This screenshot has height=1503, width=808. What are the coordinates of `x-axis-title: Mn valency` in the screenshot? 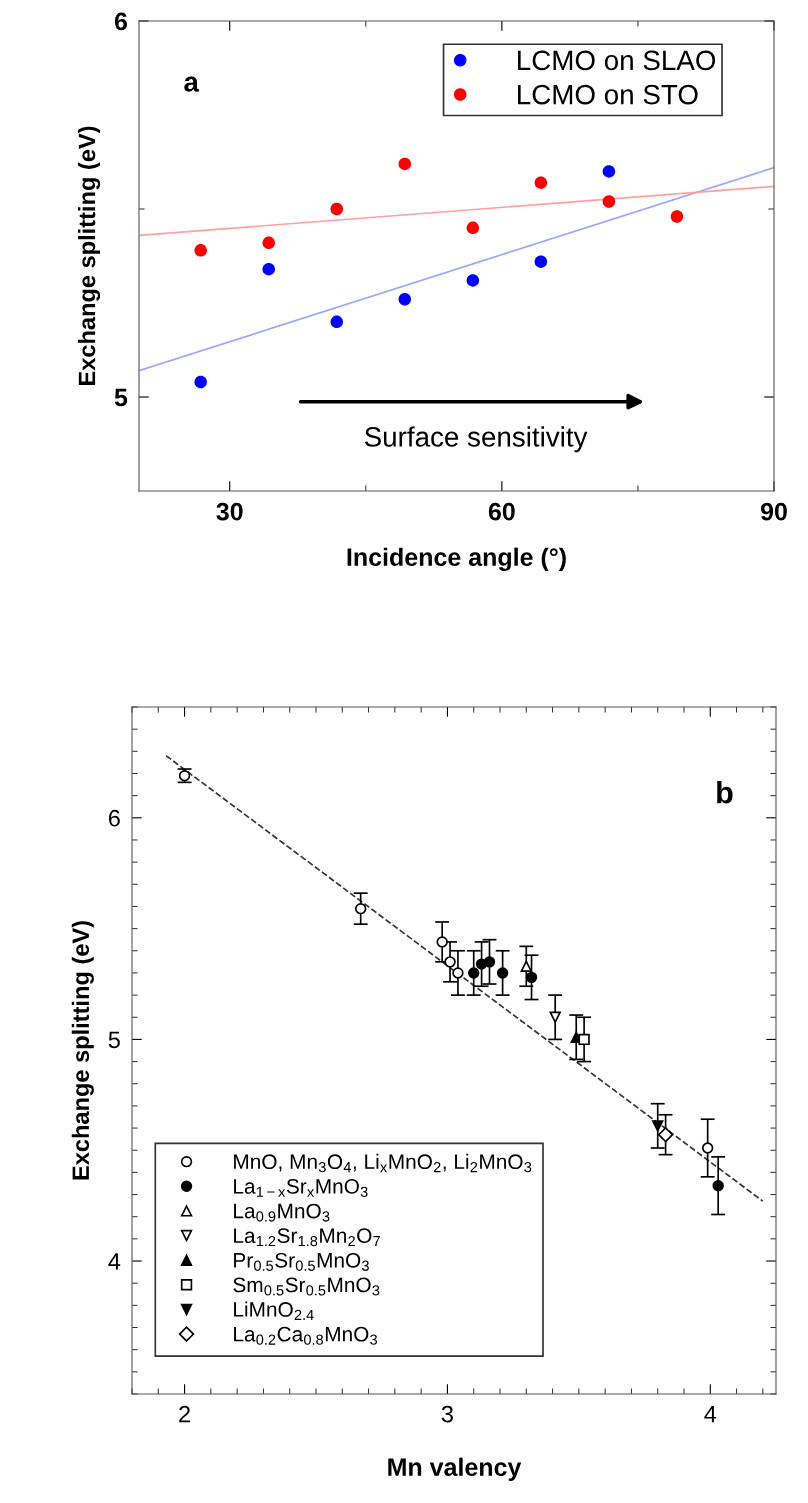 It's located at (455, 1469).